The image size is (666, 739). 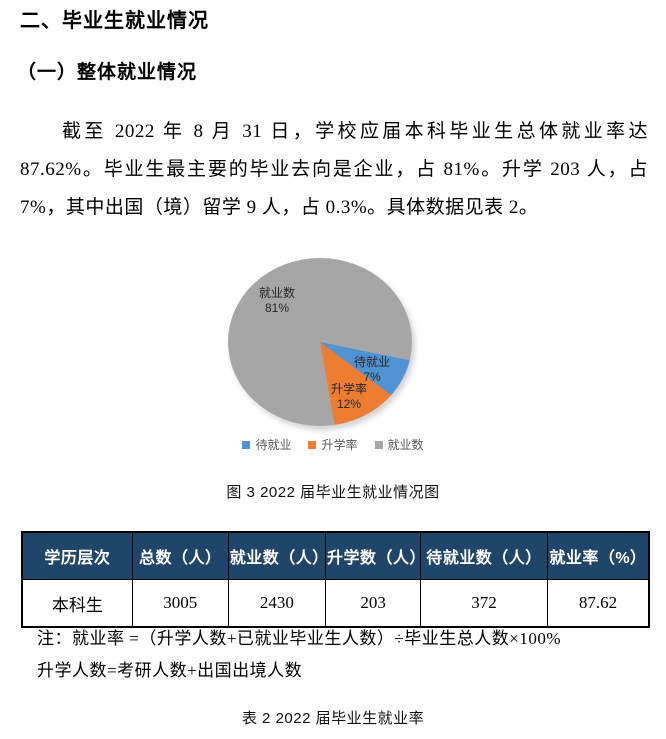 I want to click on col-header-rate: 就业率（%）, so click(x=598, y=555).